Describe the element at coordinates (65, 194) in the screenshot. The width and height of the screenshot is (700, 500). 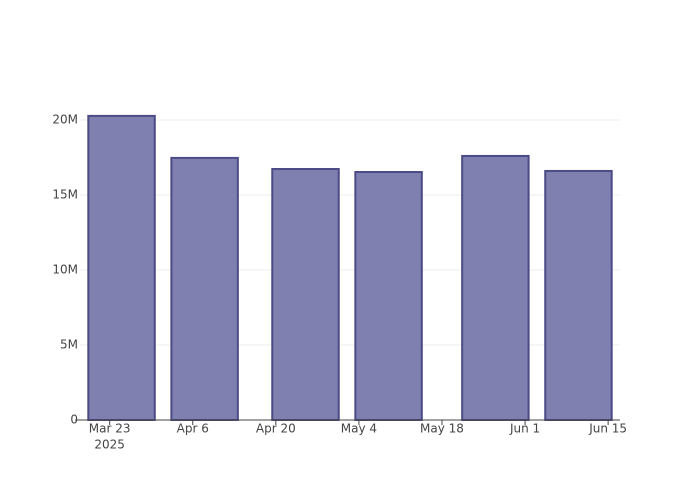
I see `y-tick-label: 15M` at that location.